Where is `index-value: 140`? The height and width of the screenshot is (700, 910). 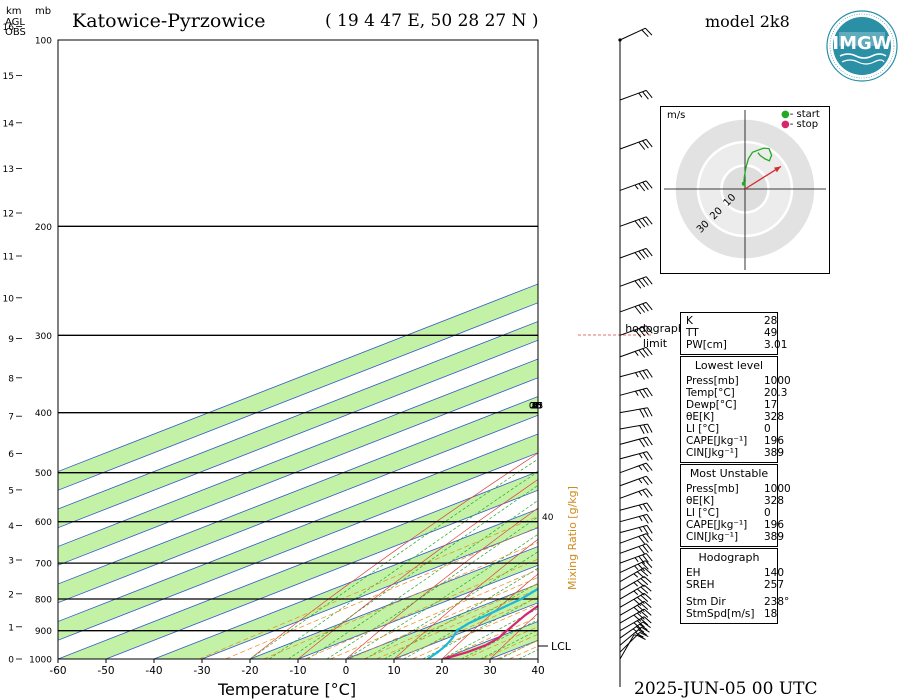 index-value: 140 is located at coordinates (774, 573).